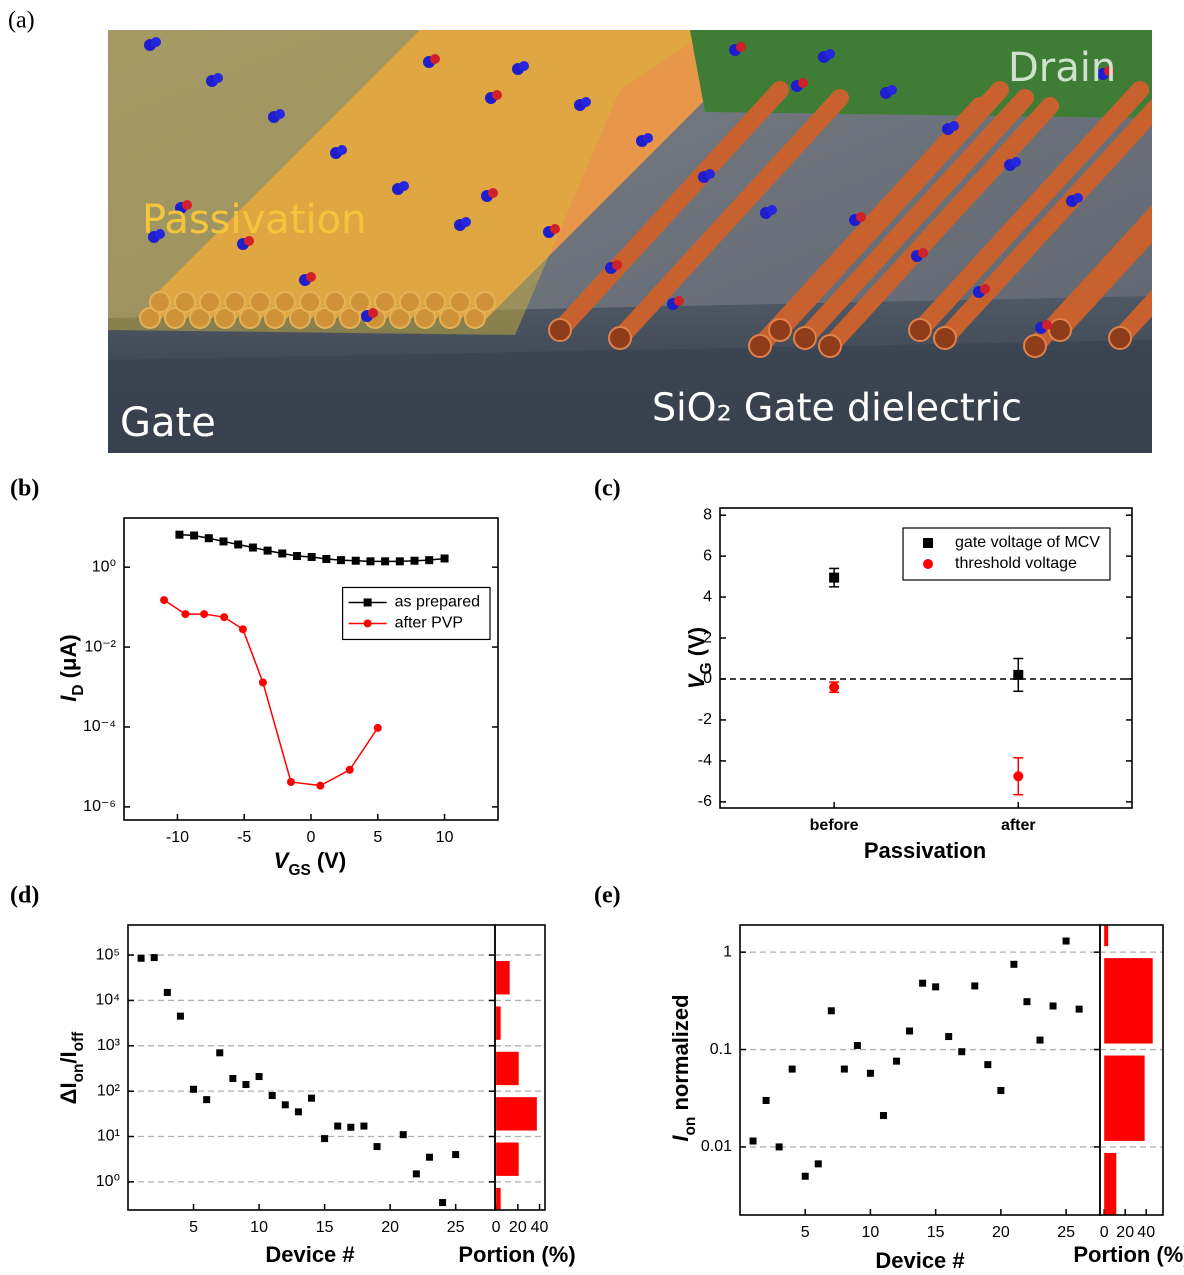 The width and height of the screenshot is (1184, 1275). What do you see at coordinates (68, 698) in the screenshot?
I see `axis-label-part: I` at bounding box center [68, 698].